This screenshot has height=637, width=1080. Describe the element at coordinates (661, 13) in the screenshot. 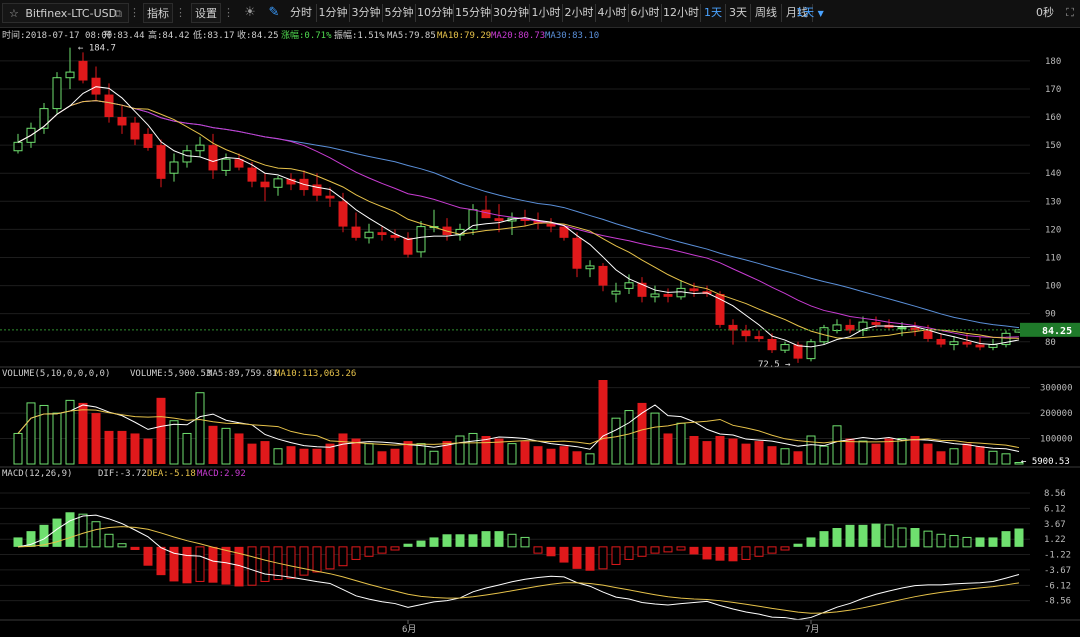

I see `toolbar-separator` at that location.